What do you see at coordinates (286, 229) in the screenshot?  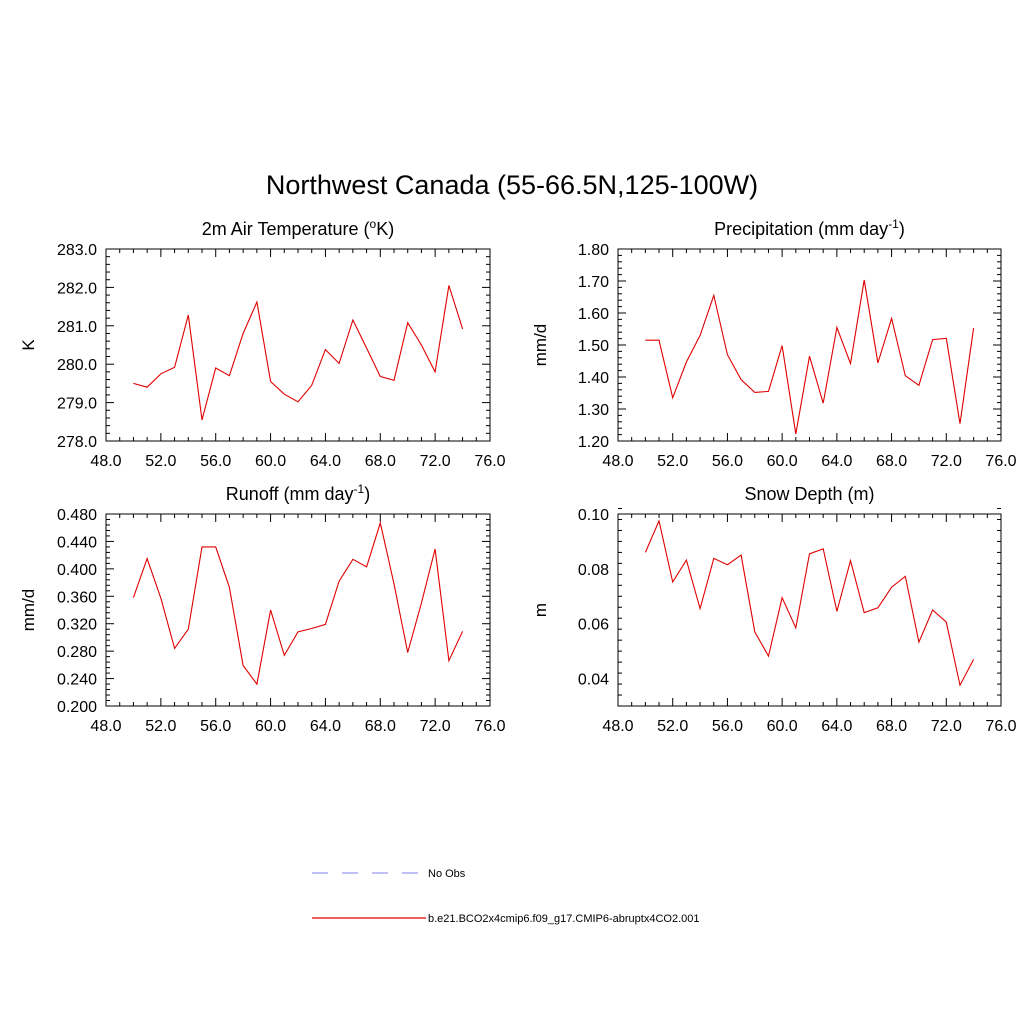 I see `panel-title-text: 2m Air Temperature (` at bounding box center [286, 229].